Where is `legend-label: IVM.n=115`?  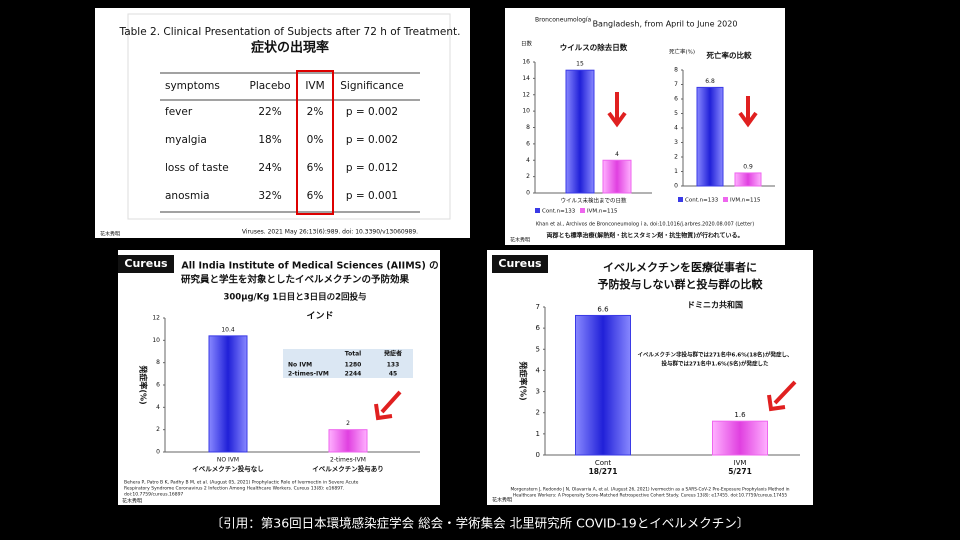
legend-label: IVM.n=115 is located at coordinates (602, 212).